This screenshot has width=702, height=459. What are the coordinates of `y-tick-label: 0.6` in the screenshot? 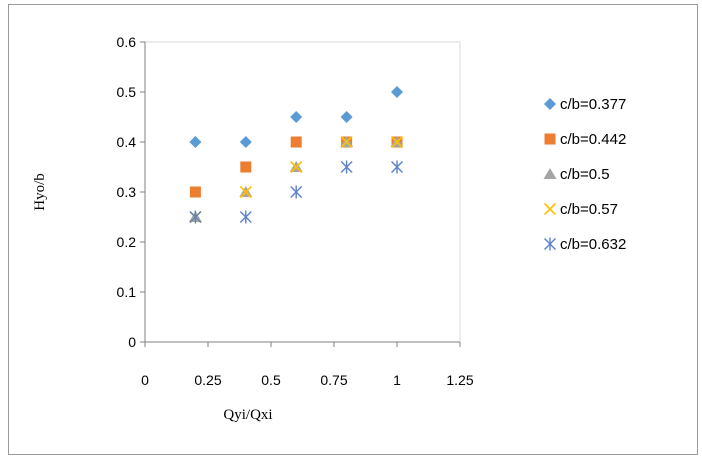 It's located at (127, 42).